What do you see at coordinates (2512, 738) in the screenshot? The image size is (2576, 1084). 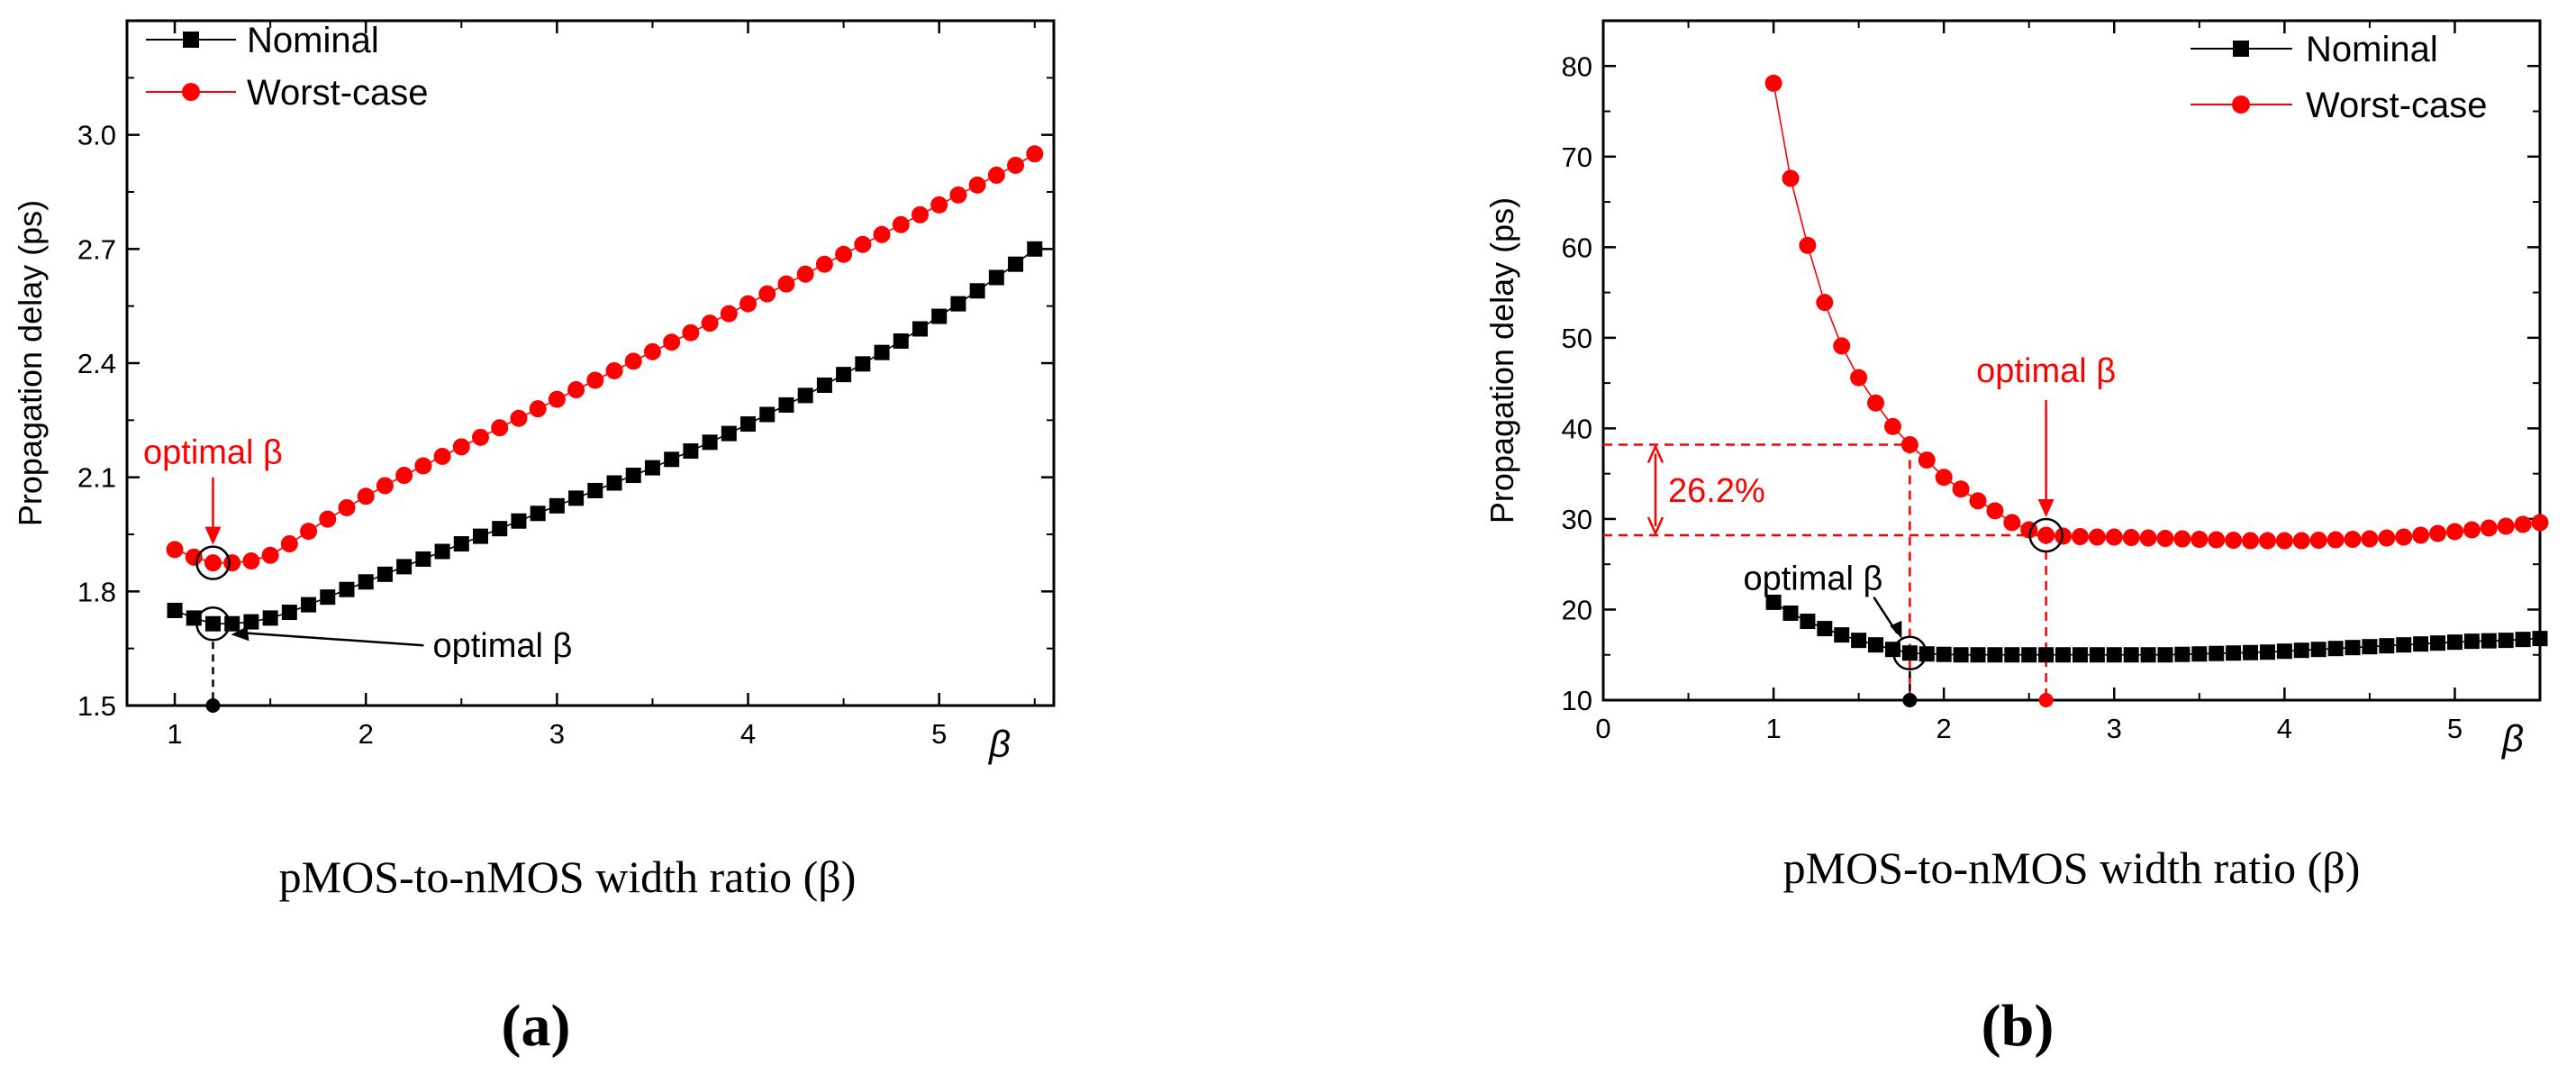 I see `beta-axis-label-b: β` at bounding box center [2512, 738].